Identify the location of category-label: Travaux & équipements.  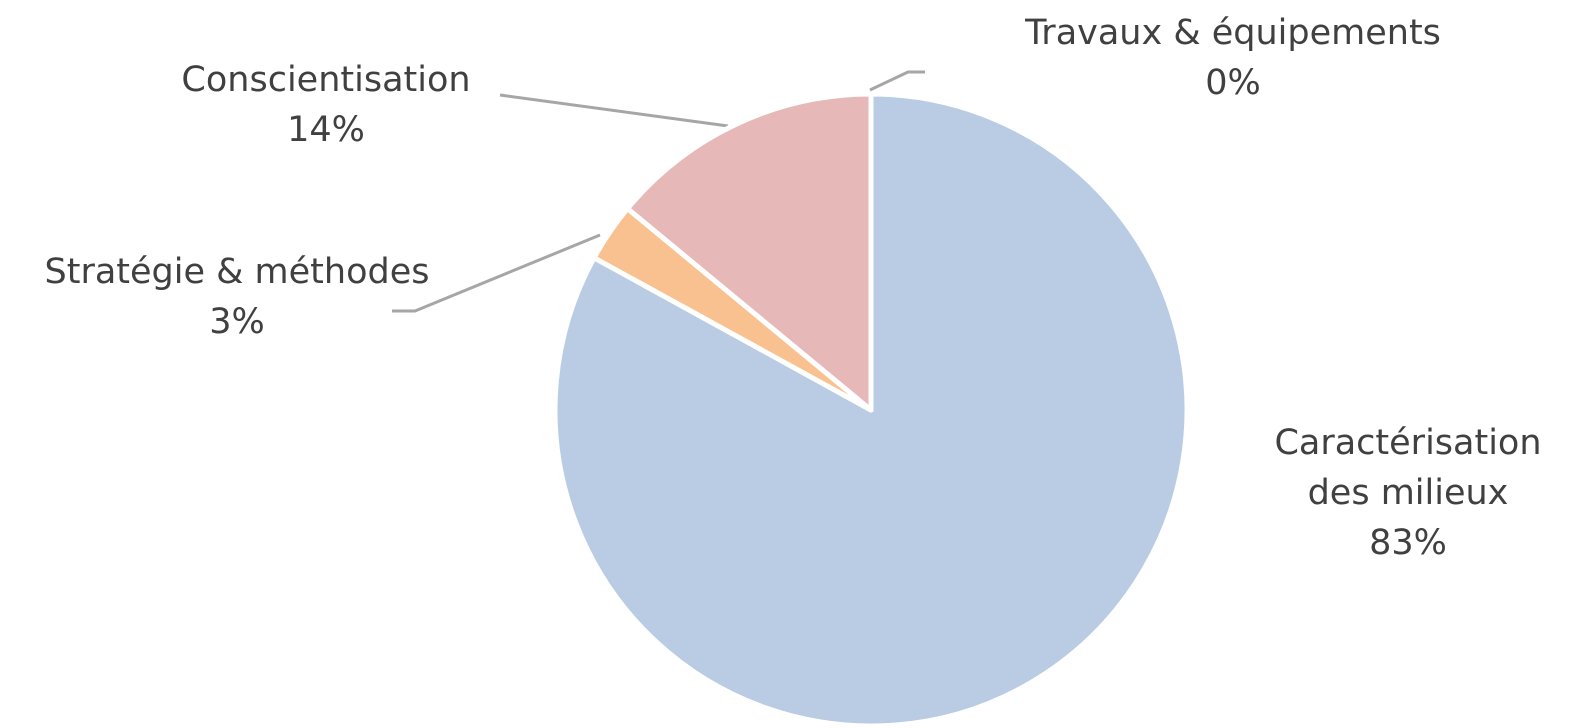
(1233, 33).